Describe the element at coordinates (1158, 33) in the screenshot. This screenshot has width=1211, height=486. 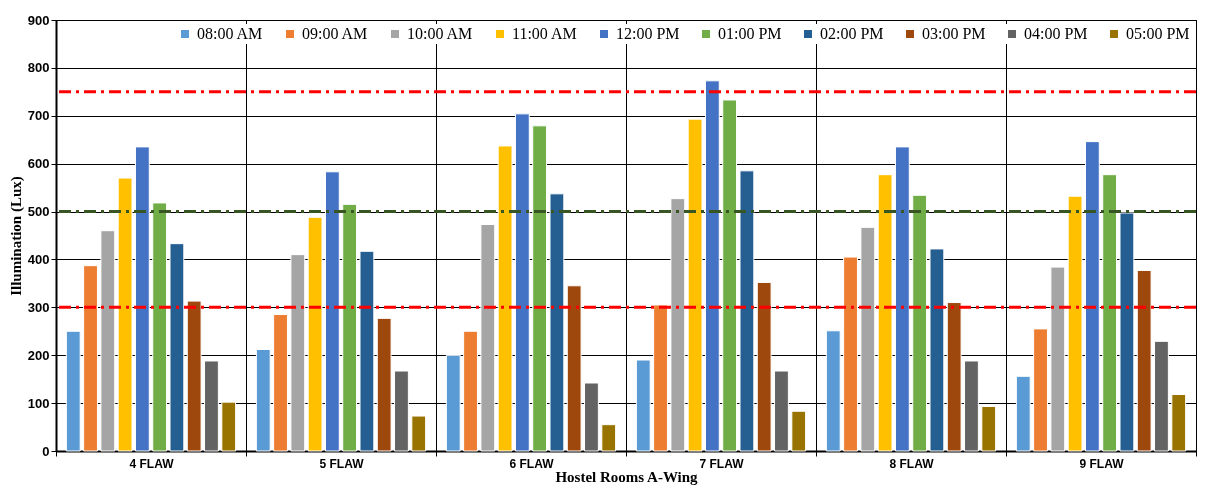
I see `legend-label: 05:00 PM` at that location.